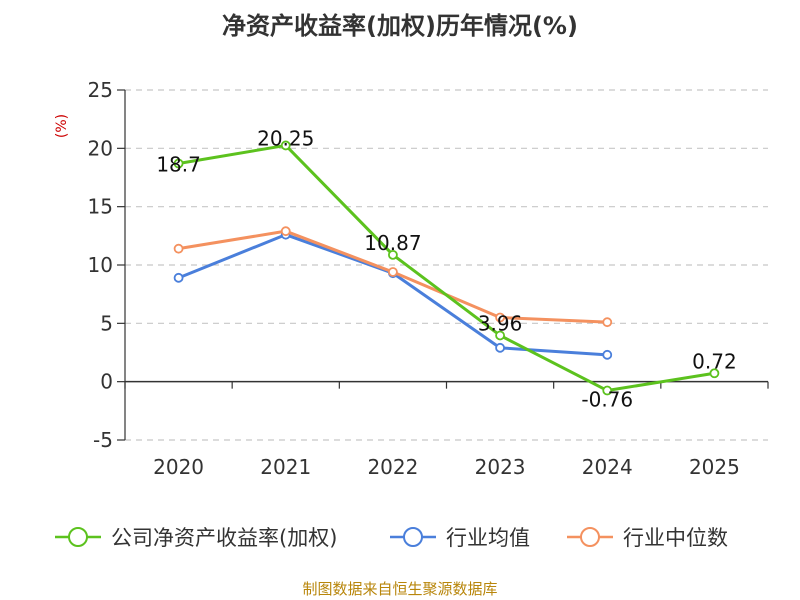 The height and width of the screenshot is (600, 800). Describe the element at coordinates (62, 126) in the screenshot. I see `y-axis-label: (%)` at that location.